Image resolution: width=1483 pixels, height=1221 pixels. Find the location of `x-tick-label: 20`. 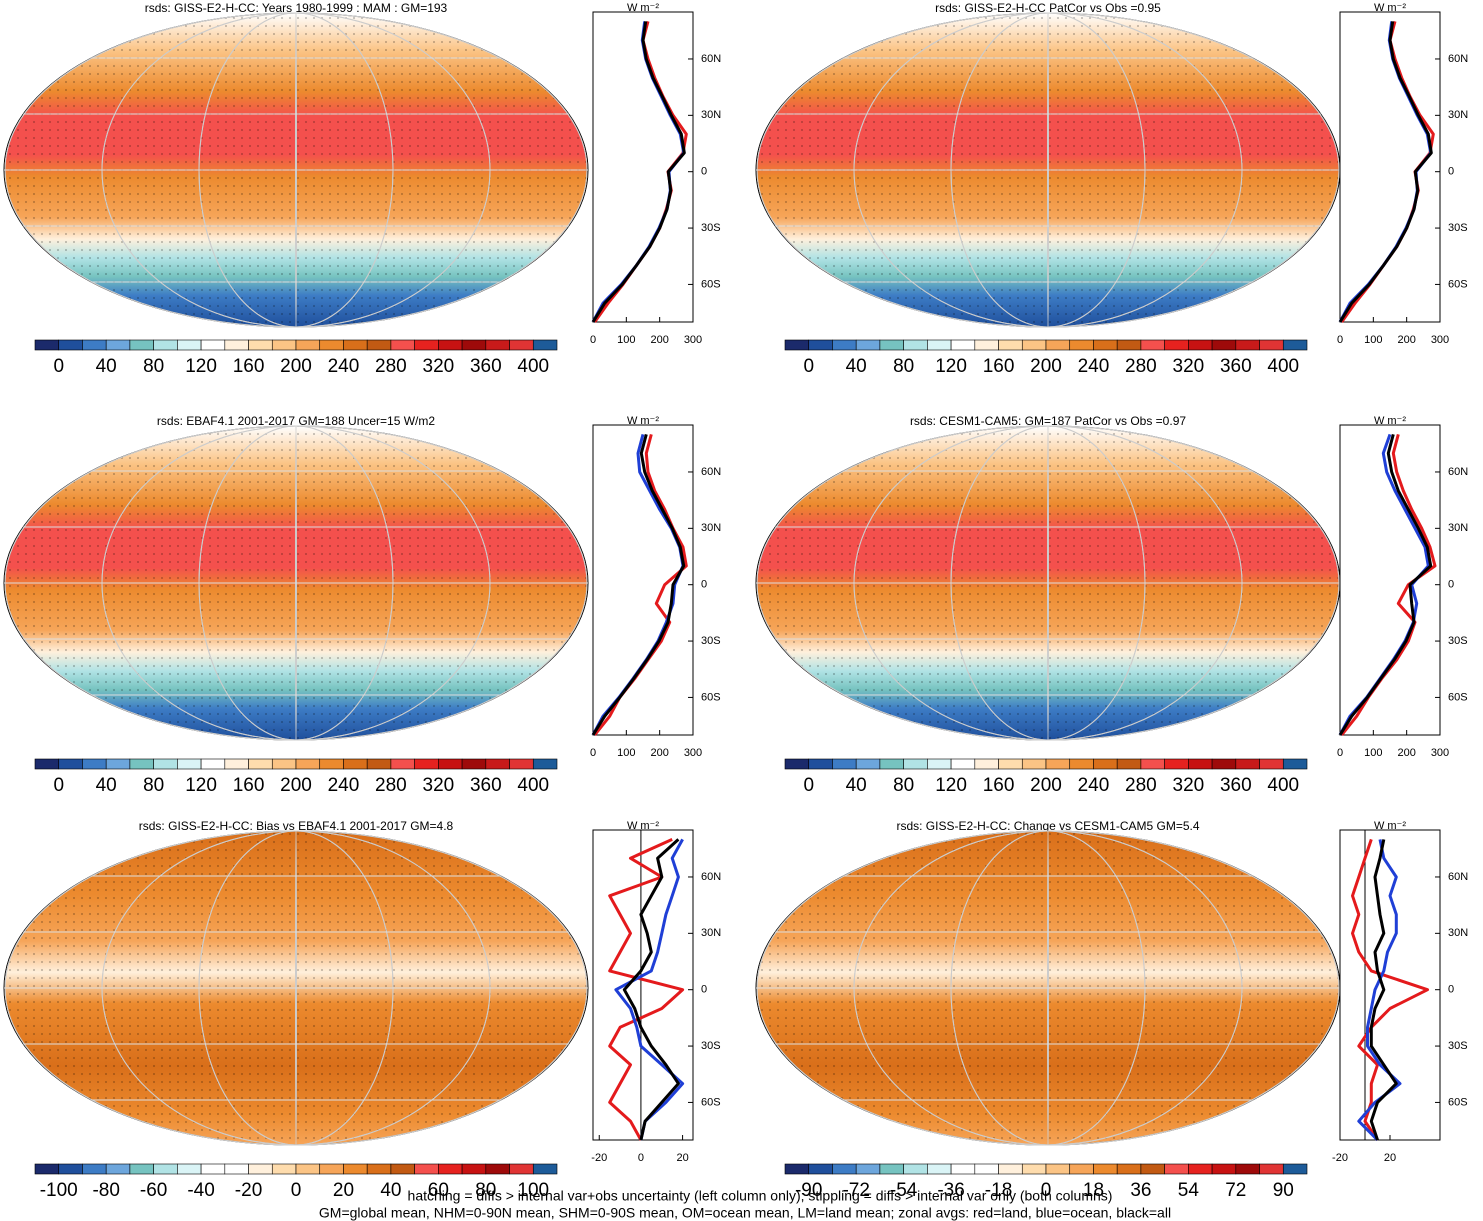

x-tick-label: 20 is located at coordinates (682, 1158).